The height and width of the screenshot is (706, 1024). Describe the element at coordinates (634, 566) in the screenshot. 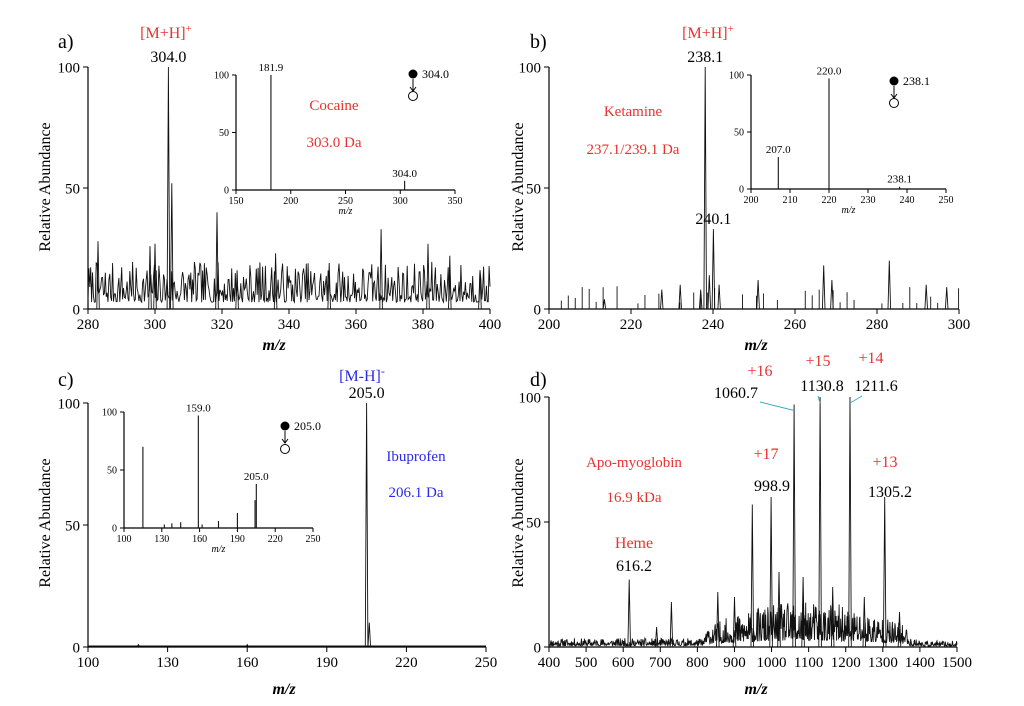

I see `panel-d-annotation-value: 616.2` at that location.